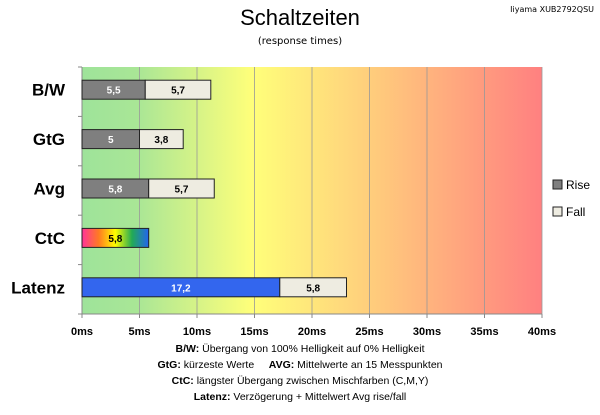 The height and width of the screenshot is (415, 600). What do you see at coordinates (575, 212) in the screenshot?
I see `legend-label: Fall` at bounding box center [575, 212].